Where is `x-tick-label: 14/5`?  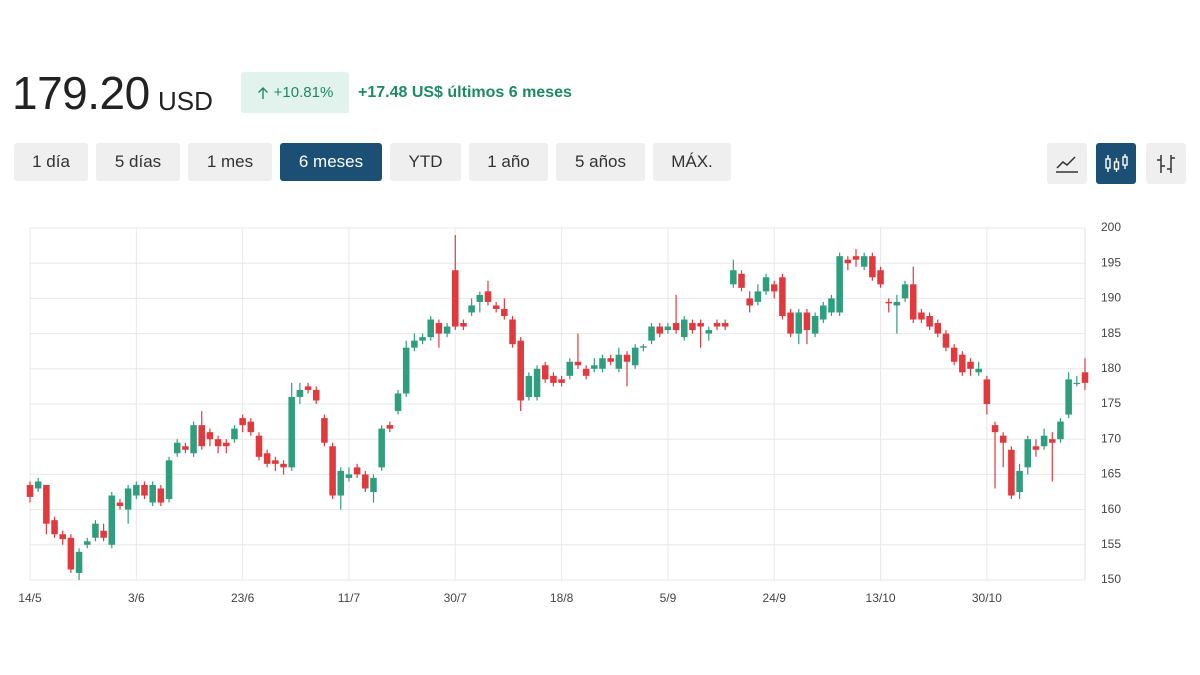 x-tick-label: 14/5 is located at coordinates (30, 598).